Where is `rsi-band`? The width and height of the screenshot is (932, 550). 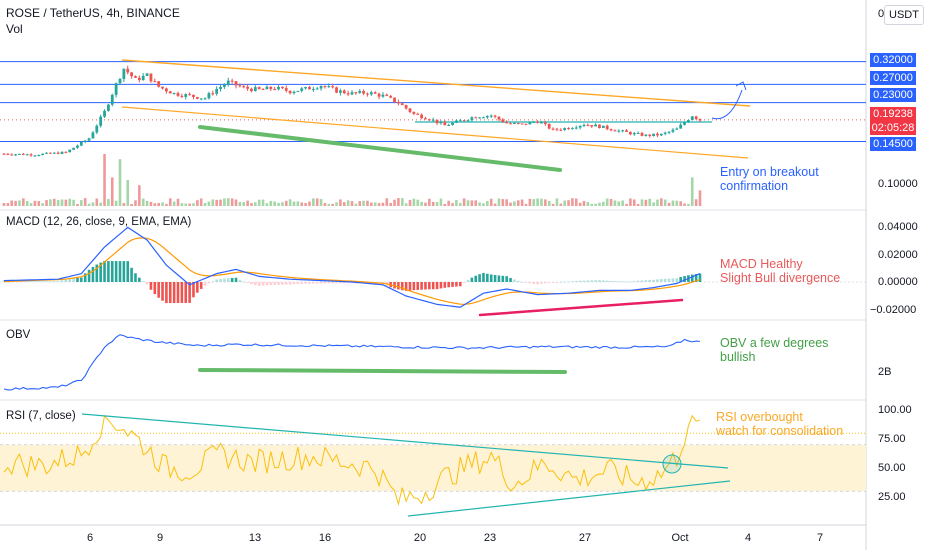 rsi-band is located at coordinates (433, 468).